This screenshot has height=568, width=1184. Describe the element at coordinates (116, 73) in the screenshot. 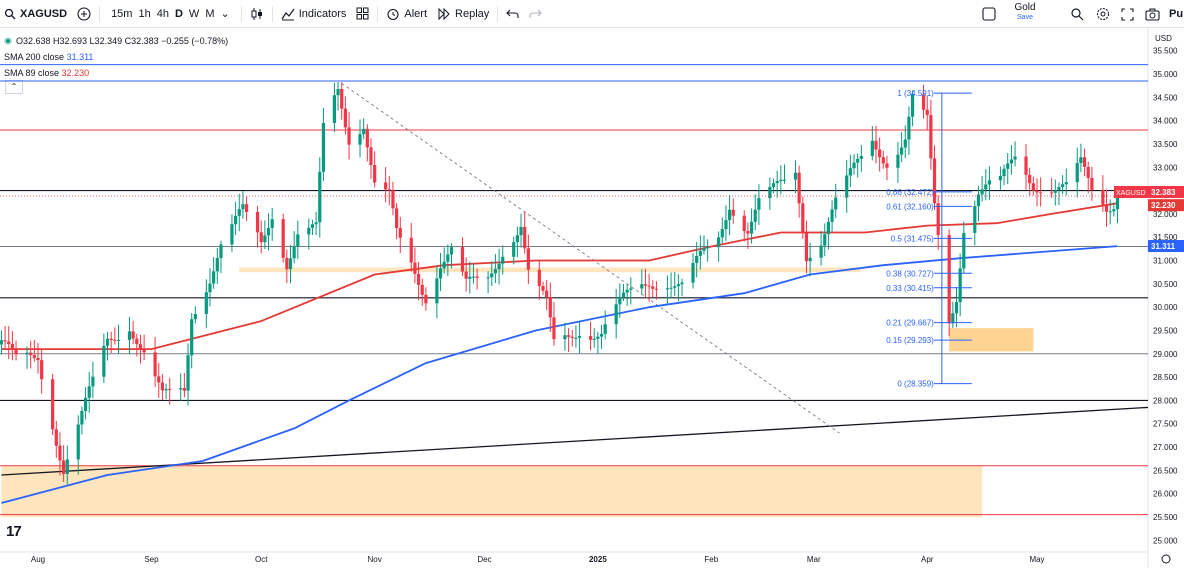

I see `sma89-legend: SMA 89 close 32.230` at that location.